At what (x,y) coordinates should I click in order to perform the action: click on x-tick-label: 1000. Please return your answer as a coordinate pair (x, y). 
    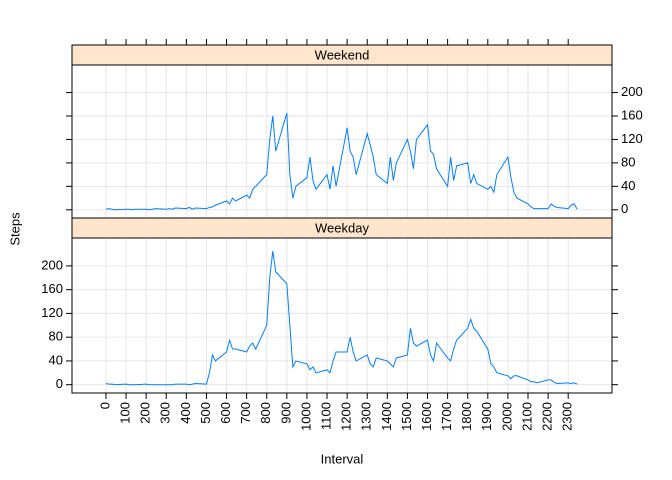
    Looking at the image, I should click on (305, 416).